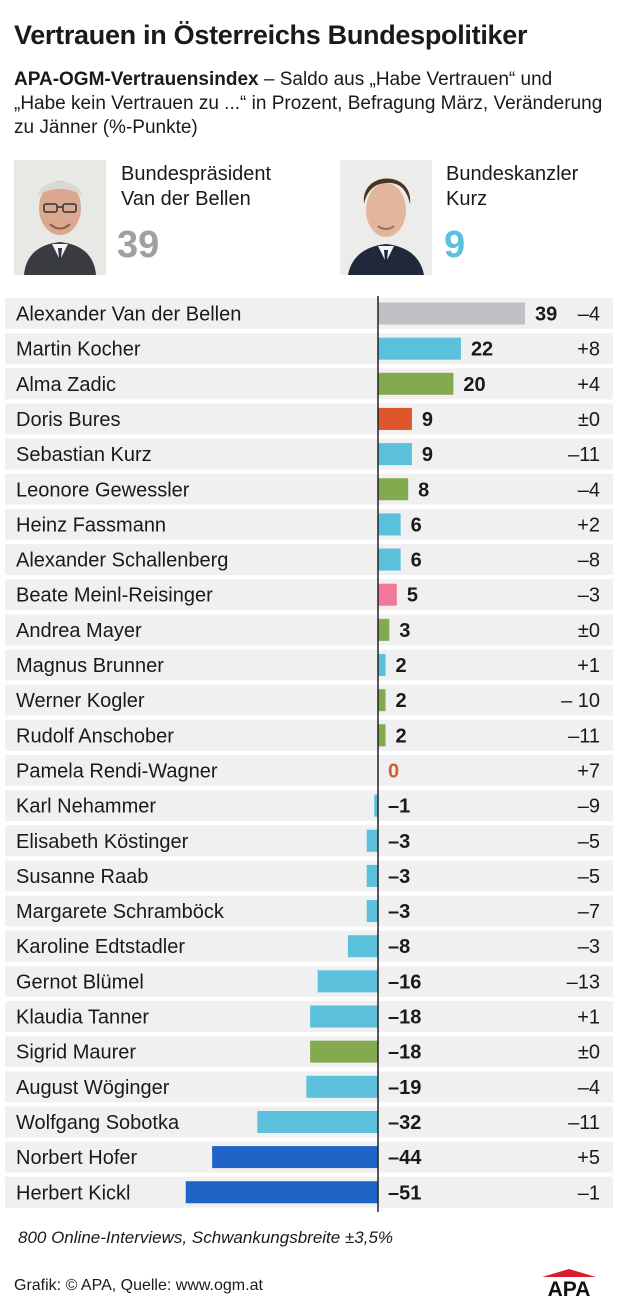 This screenshot has width=620, height=1310. What do you see at coordinates (399, 807) in the screenshot?
I see `value-label: –1` at bounding box center [399, 807].